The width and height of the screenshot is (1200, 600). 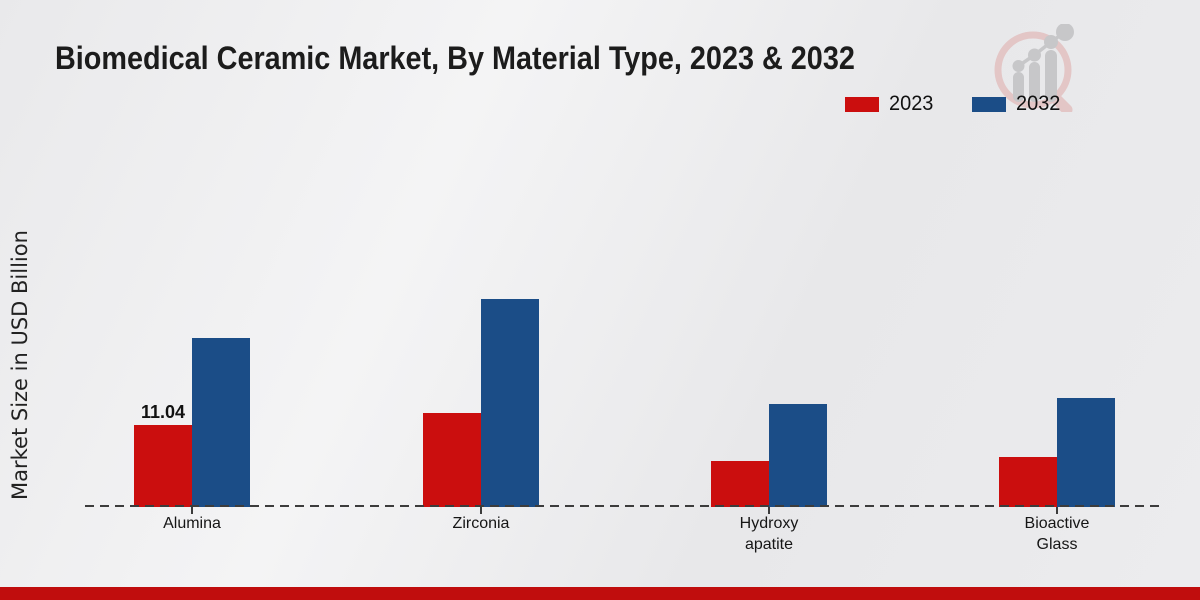 What do you see at coordinates (862, 104) in the screenshot?
I see `legend-swatch-2023-icon` at bounding box center [862, 104].